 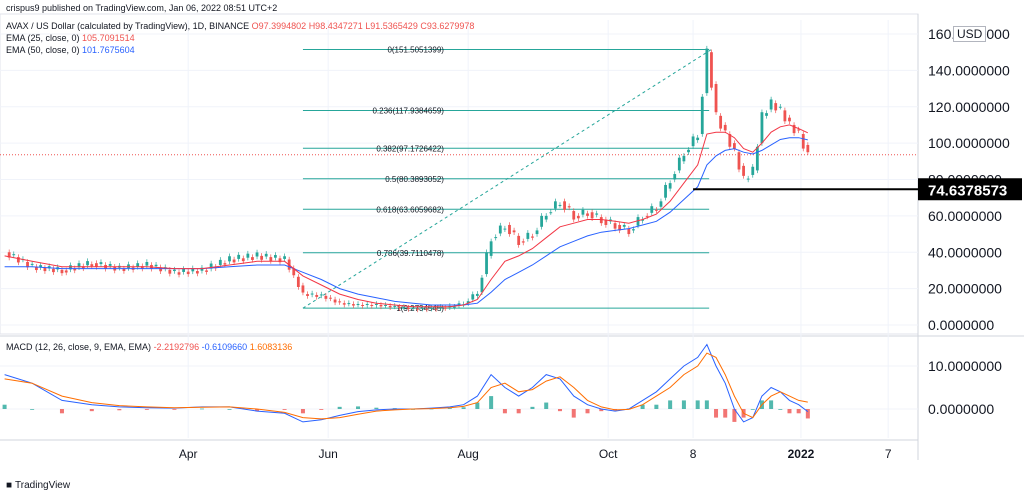 I want to click on ema25-label: EMA (25, close, 0), so click(x=43, y=38).